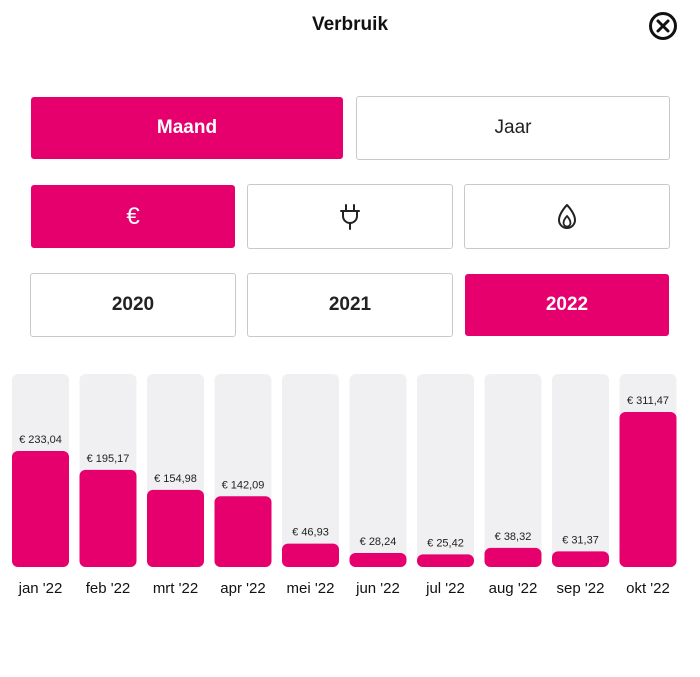 The width and height of the screenshot is (700, 677). I want to click on bar-value-label: € 154,98, so click(175, 479).